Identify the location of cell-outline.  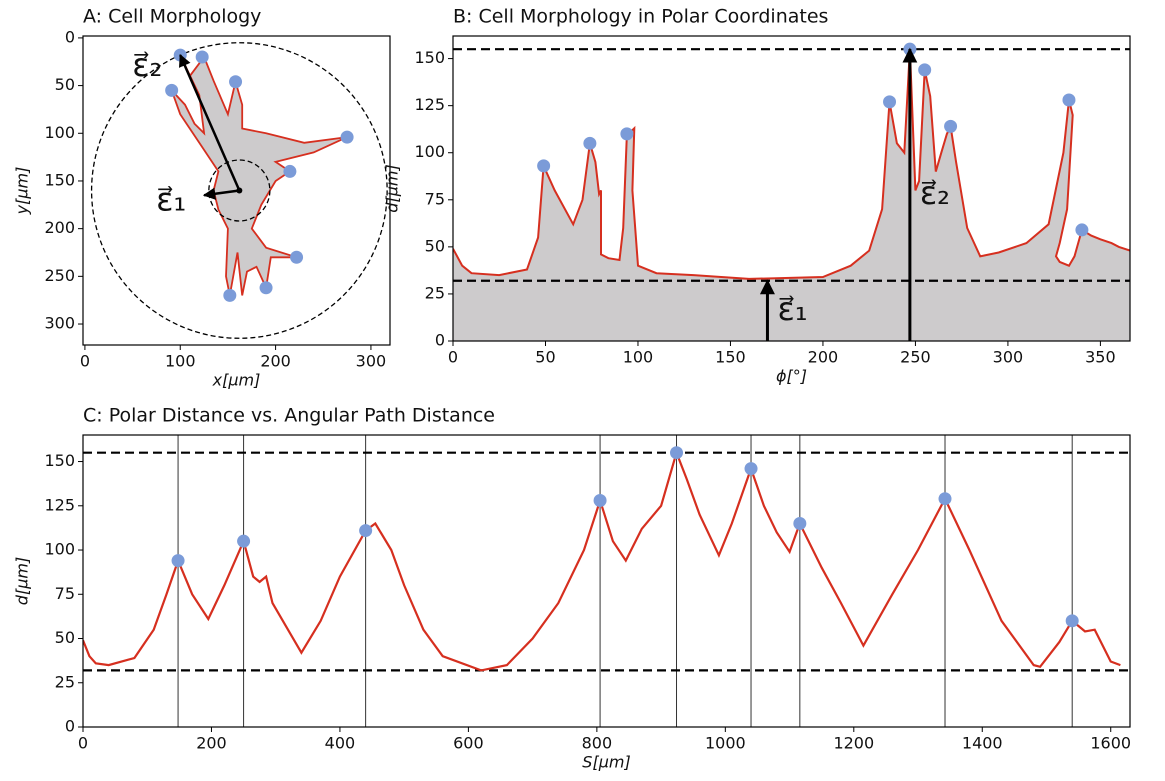
(259, 175).